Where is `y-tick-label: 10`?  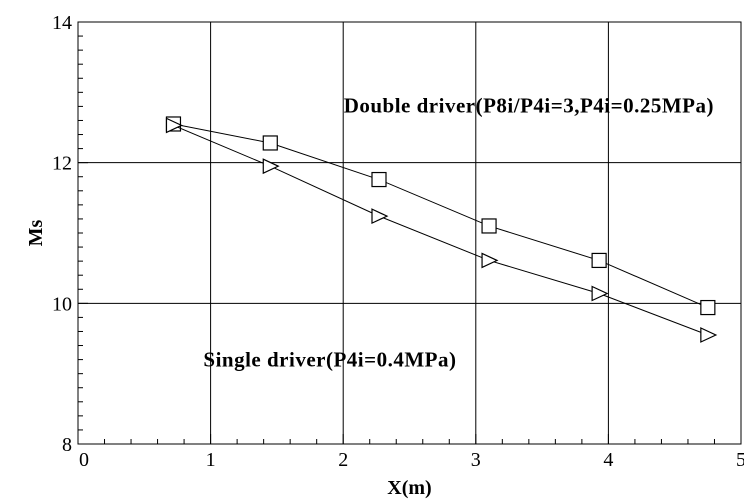 y-tick-label: 10 is located at coordinates (62, 304).